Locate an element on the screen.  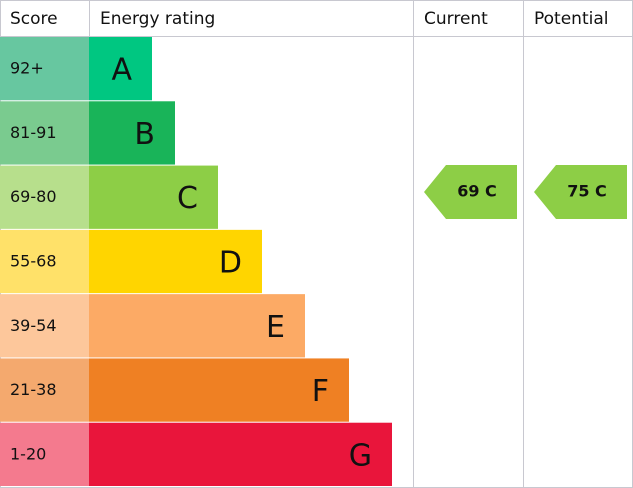
rating-letter: A is located at coordinates (121, 70).